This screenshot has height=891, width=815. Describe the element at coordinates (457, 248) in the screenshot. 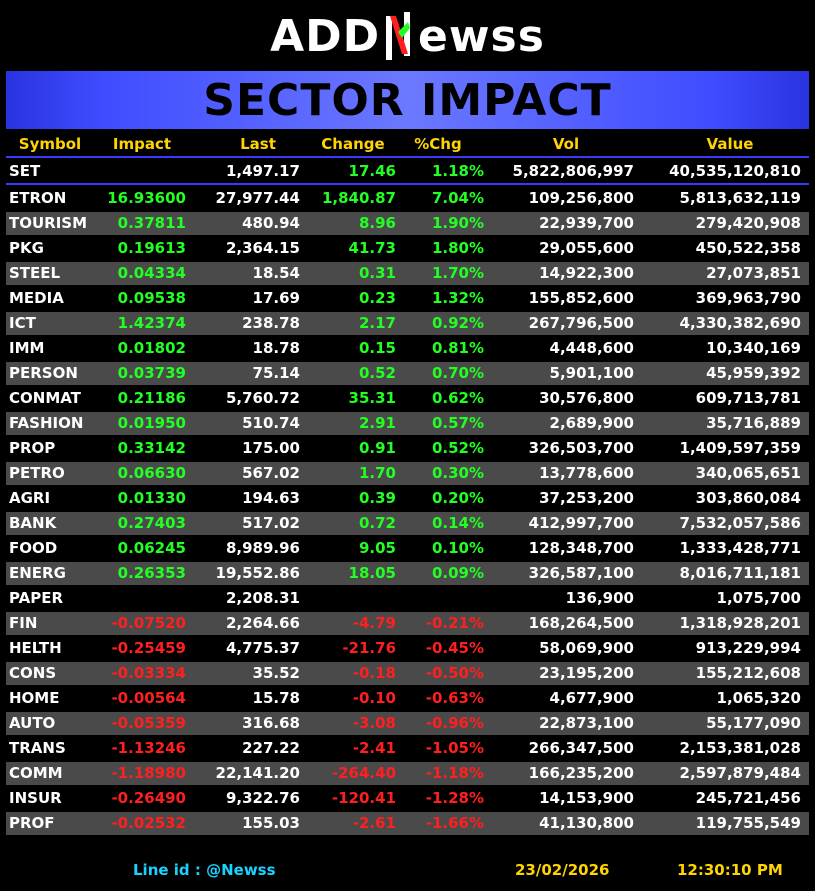

I see `cell-pct: 1.80%` at that location.